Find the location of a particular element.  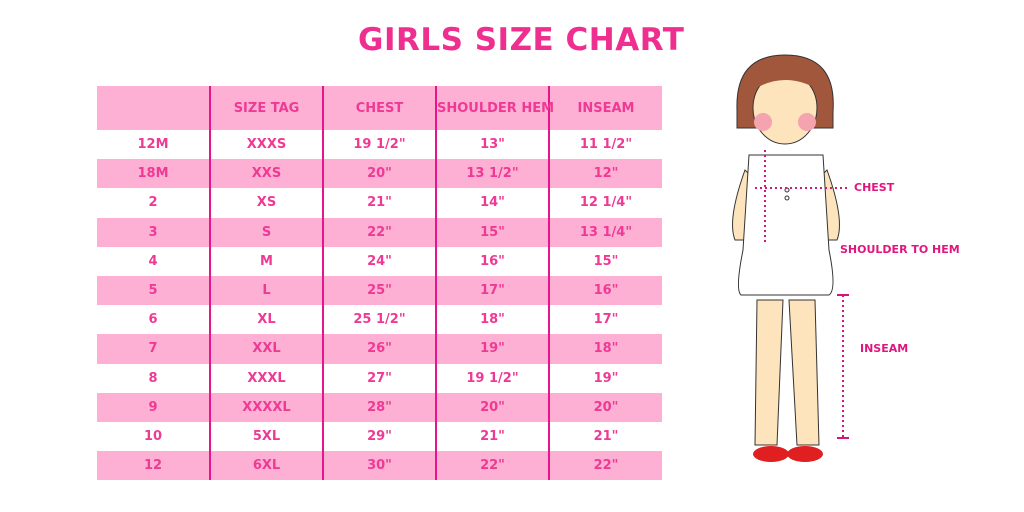

table-cell: M is located at coordinates (266, 261).